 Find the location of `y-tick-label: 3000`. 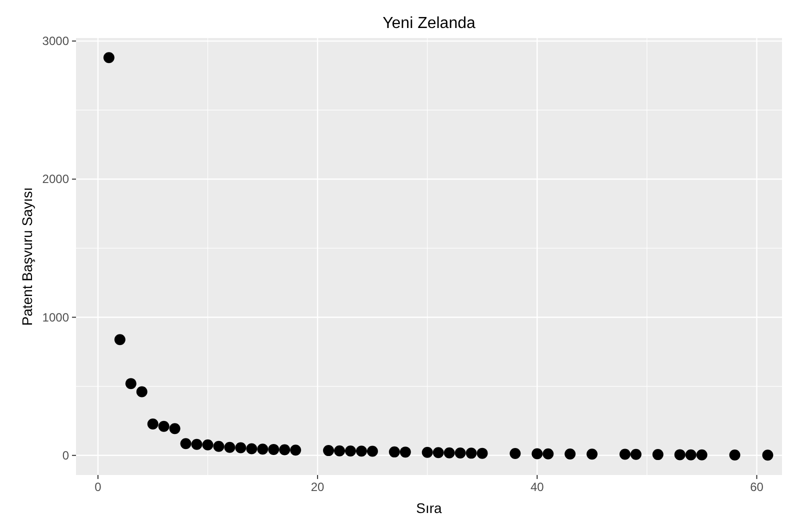

y-tick-label: 3000 is located at coordinates (56, 41).